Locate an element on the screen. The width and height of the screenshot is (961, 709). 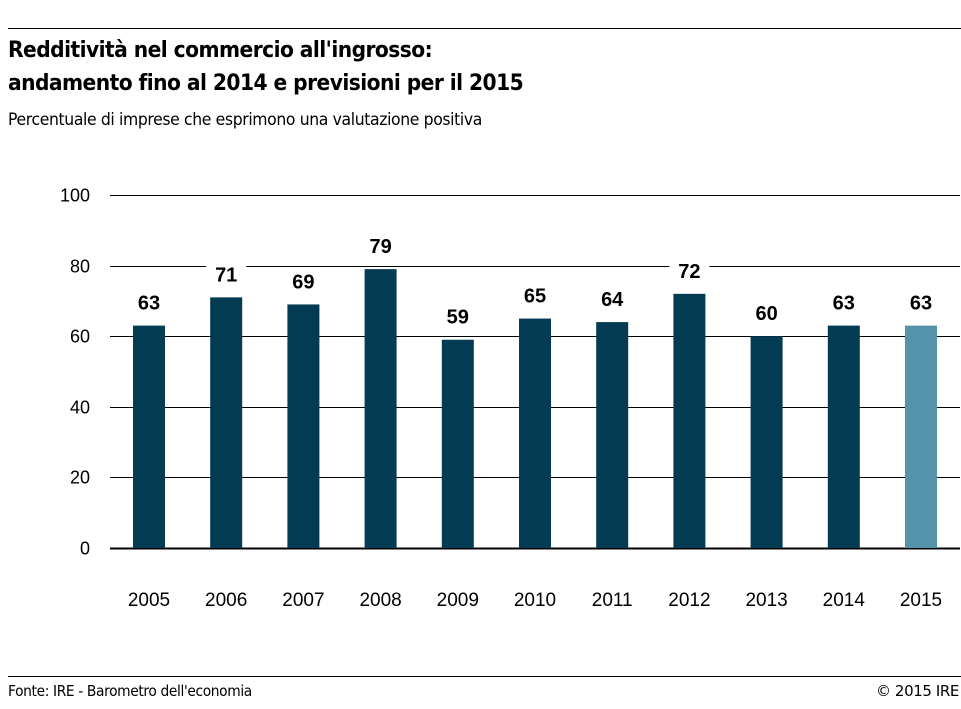
bar-2009 is located at coordinates (457, 443).